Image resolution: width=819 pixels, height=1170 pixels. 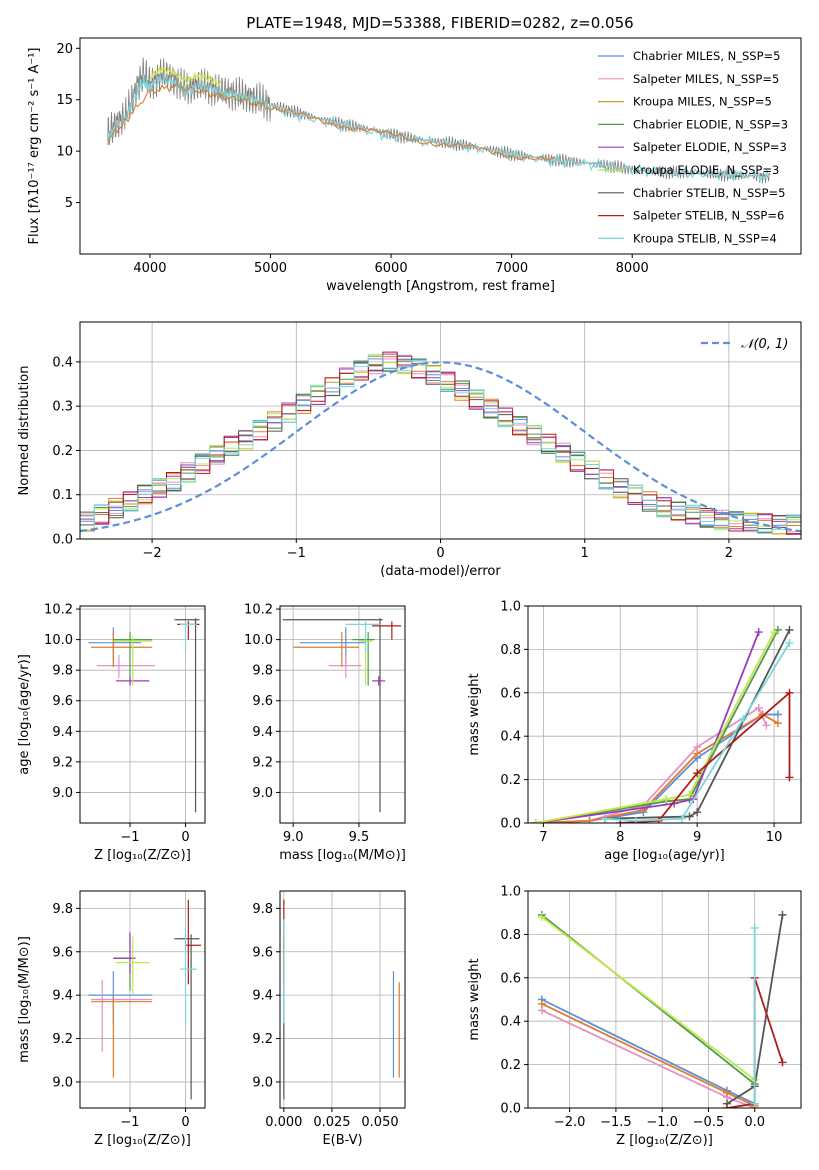 I want to click on grid, so click(x=342, y=714).